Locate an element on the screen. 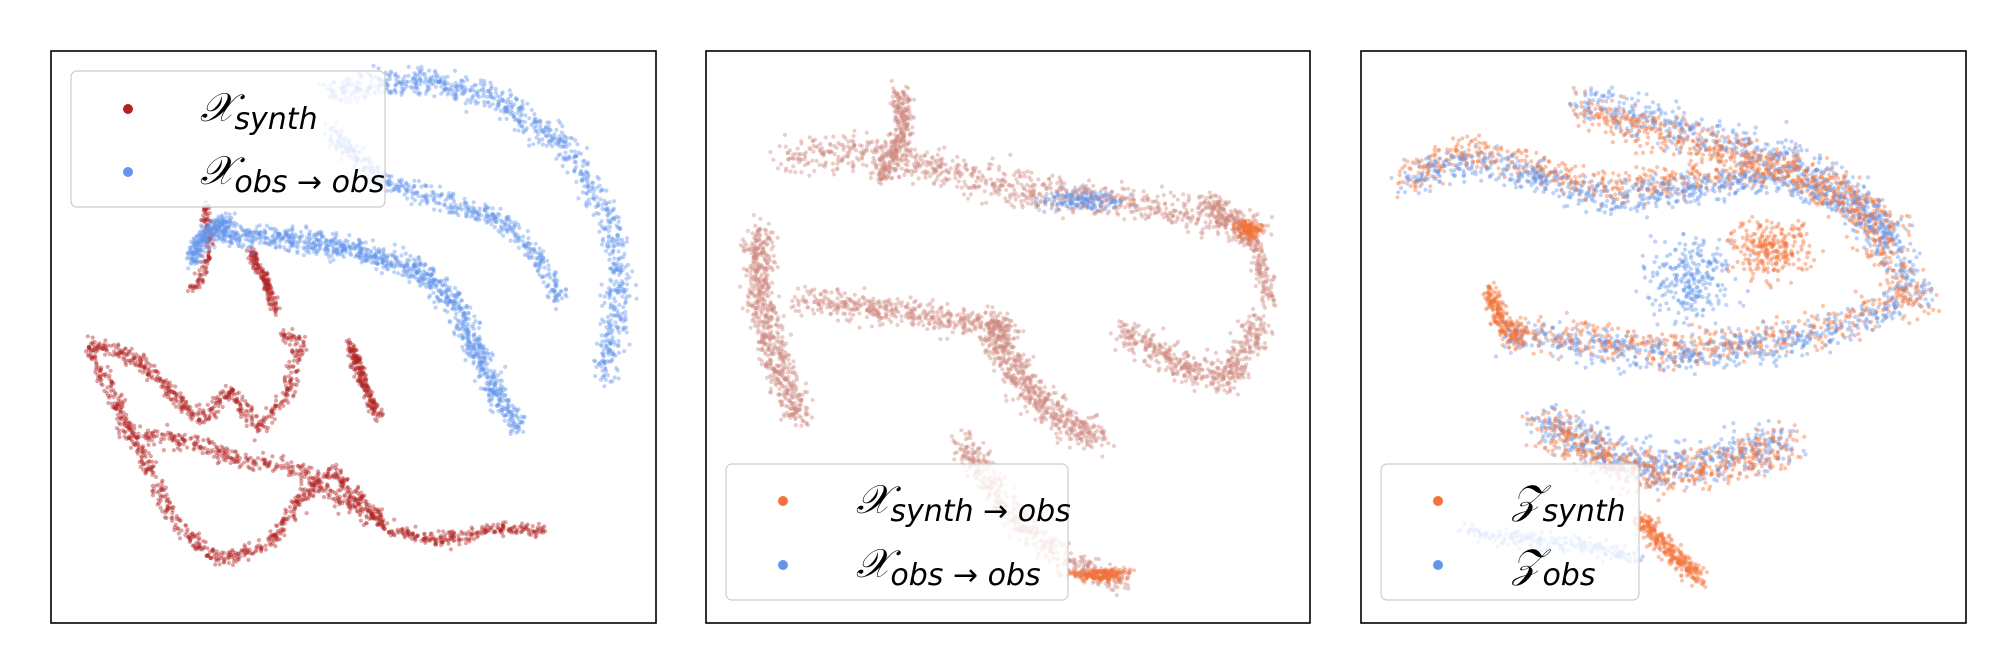 This screenshot has height=672, width=2016. panel-1-legend-frame is located at coordinates (228, 139).